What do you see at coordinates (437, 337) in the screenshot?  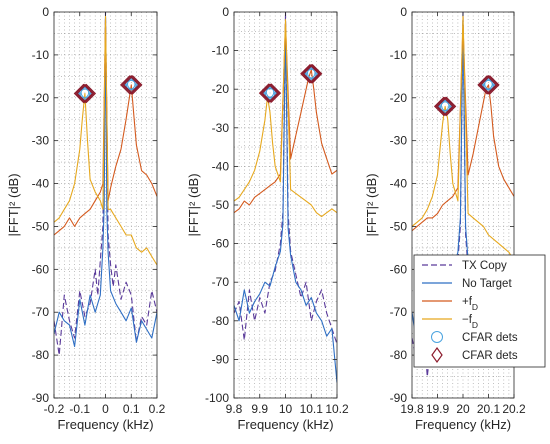 I see `legend-circle-icon` at bounding box center [437, 337].